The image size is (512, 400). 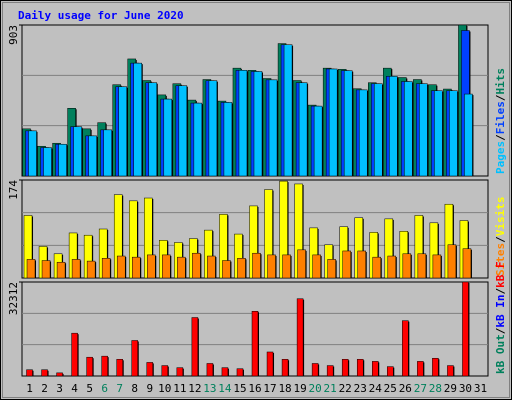 I want to click on x-tick-label: 19, so click(x=299, y=388).